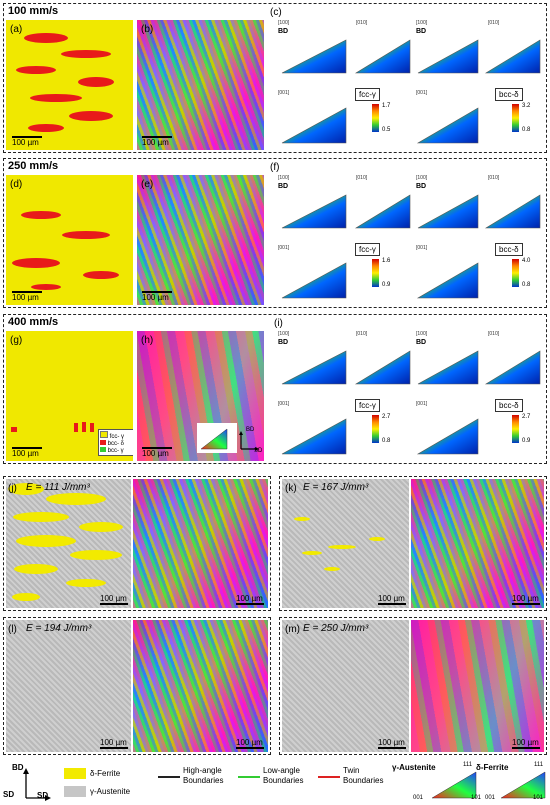 This screenshot has width=550, height=805. What do you see at coordinates (490, 798) in the screenshot?
I see `ipf-delta-001: 001` at bounding box center [490, 798].